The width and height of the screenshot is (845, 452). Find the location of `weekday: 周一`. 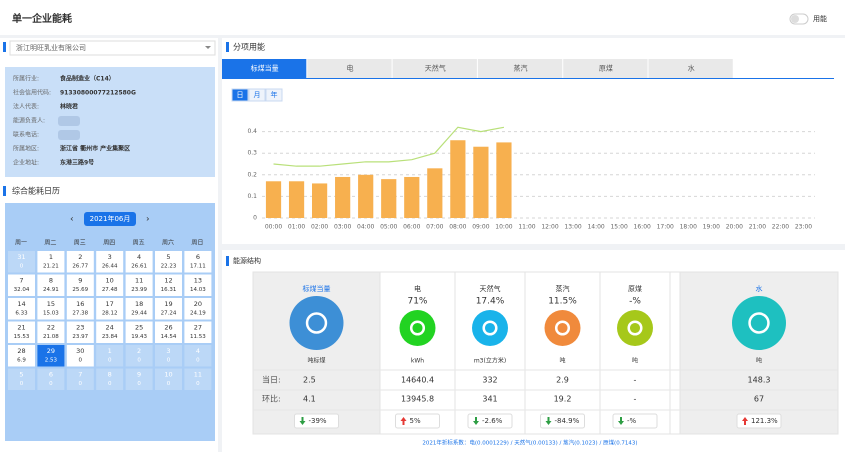

weekday: 周一 is located at coordinates (21, 243).